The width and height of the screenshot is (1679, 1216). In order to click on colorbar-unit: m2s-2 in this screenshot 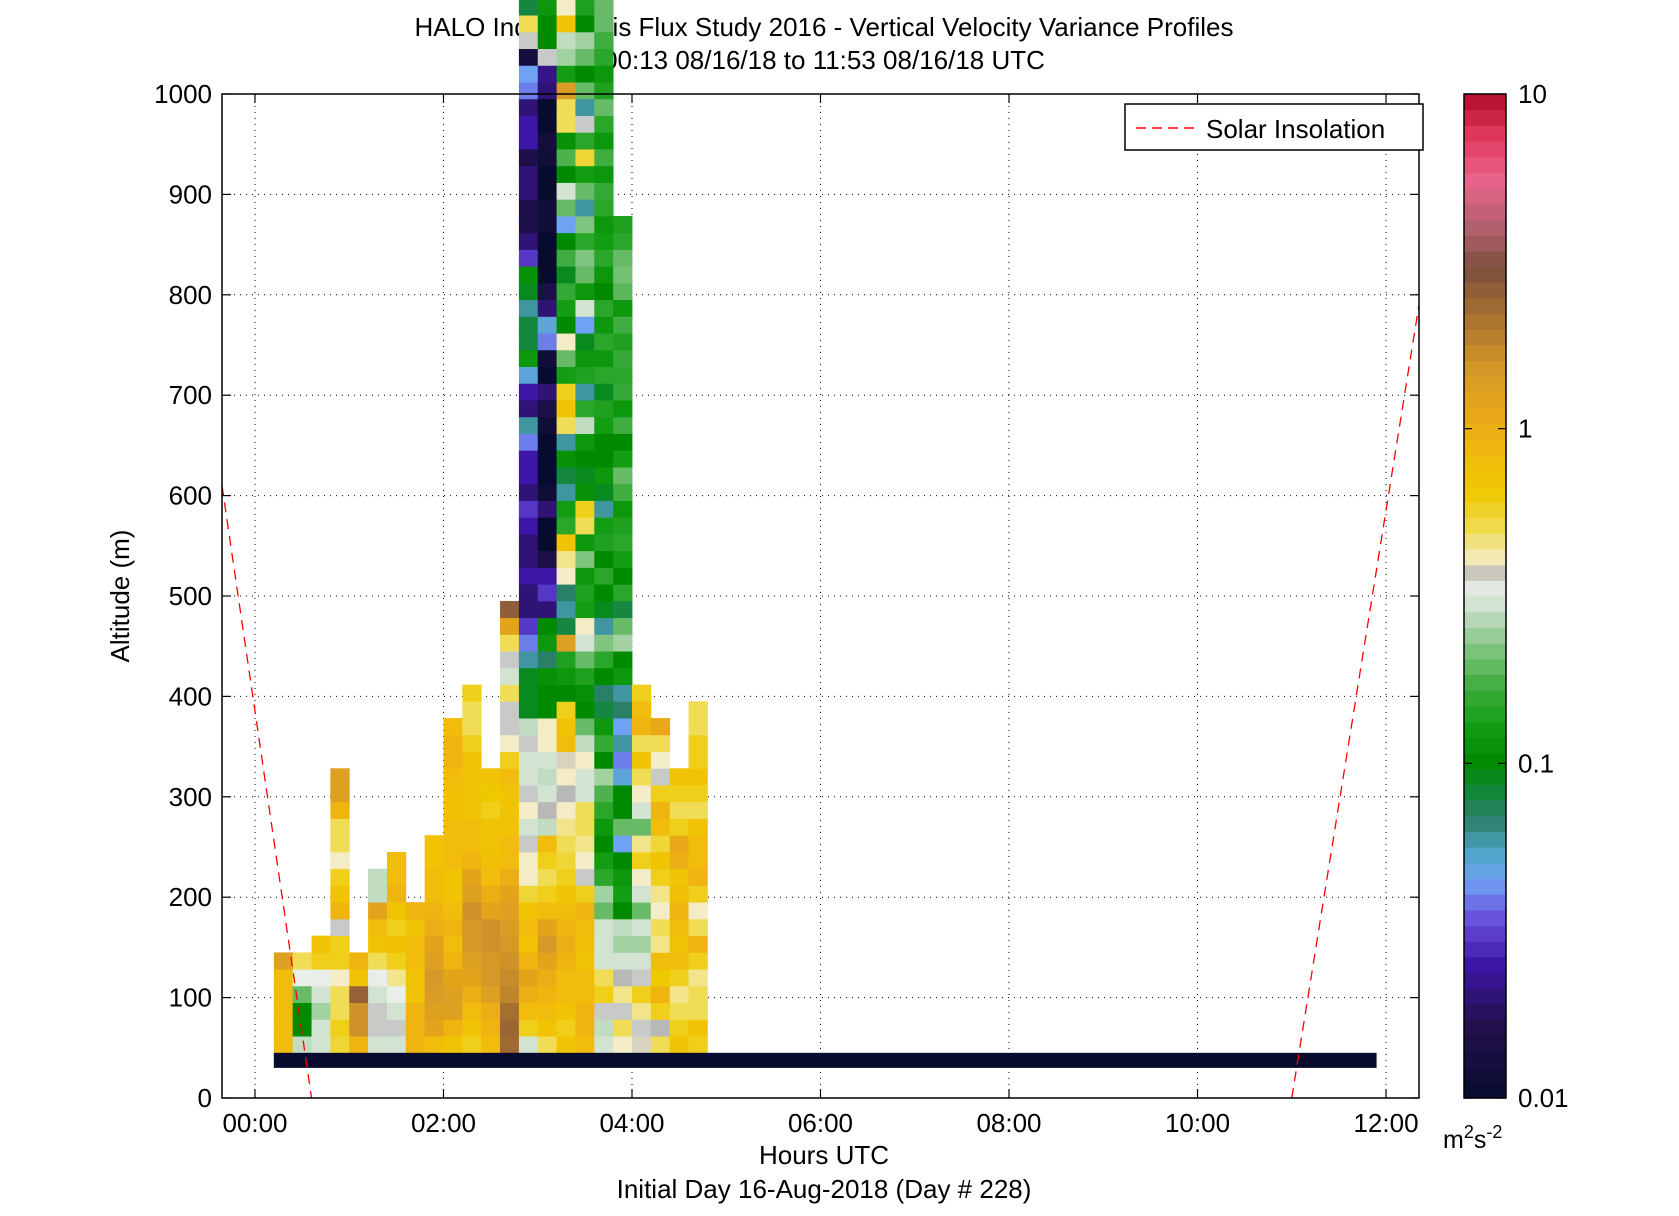, I will do `click(1472, 1138)`.